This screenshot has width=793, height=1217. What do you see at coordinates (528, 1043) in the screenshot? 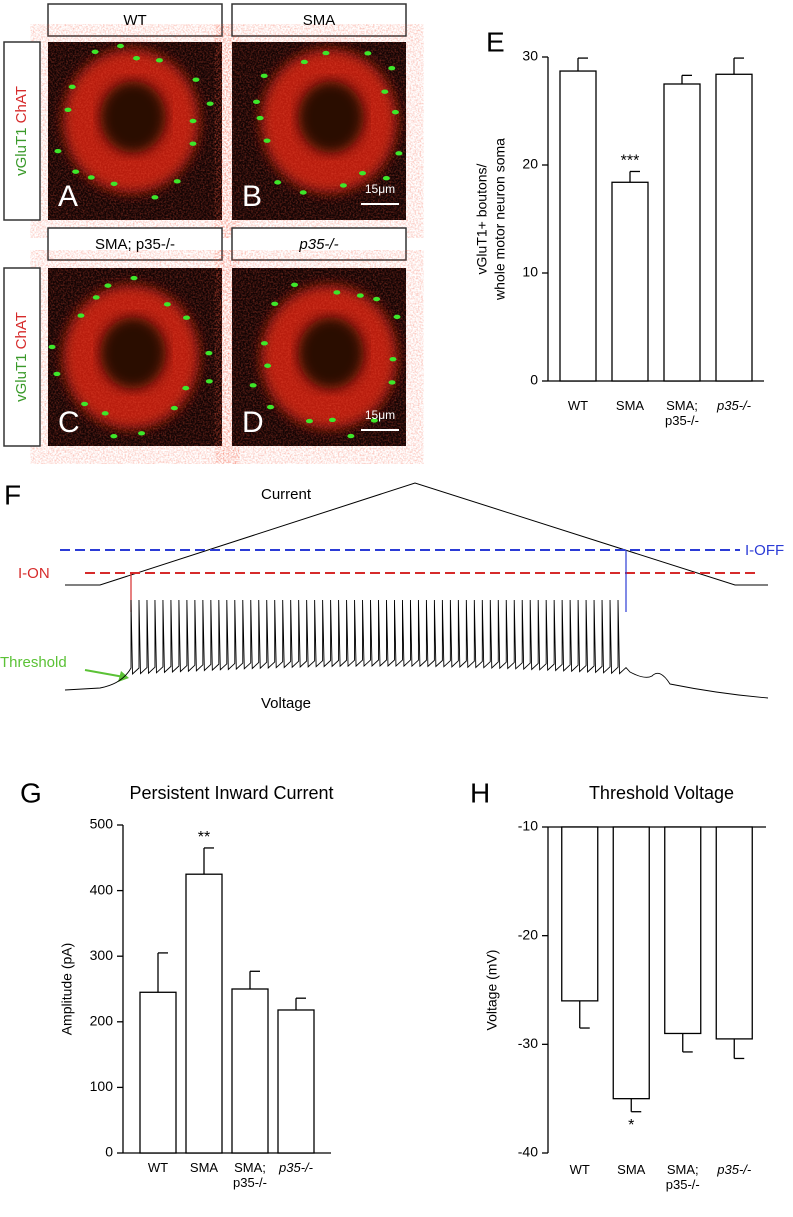
I see `y-tick-label: -30` at bounding box center [528, 1043].